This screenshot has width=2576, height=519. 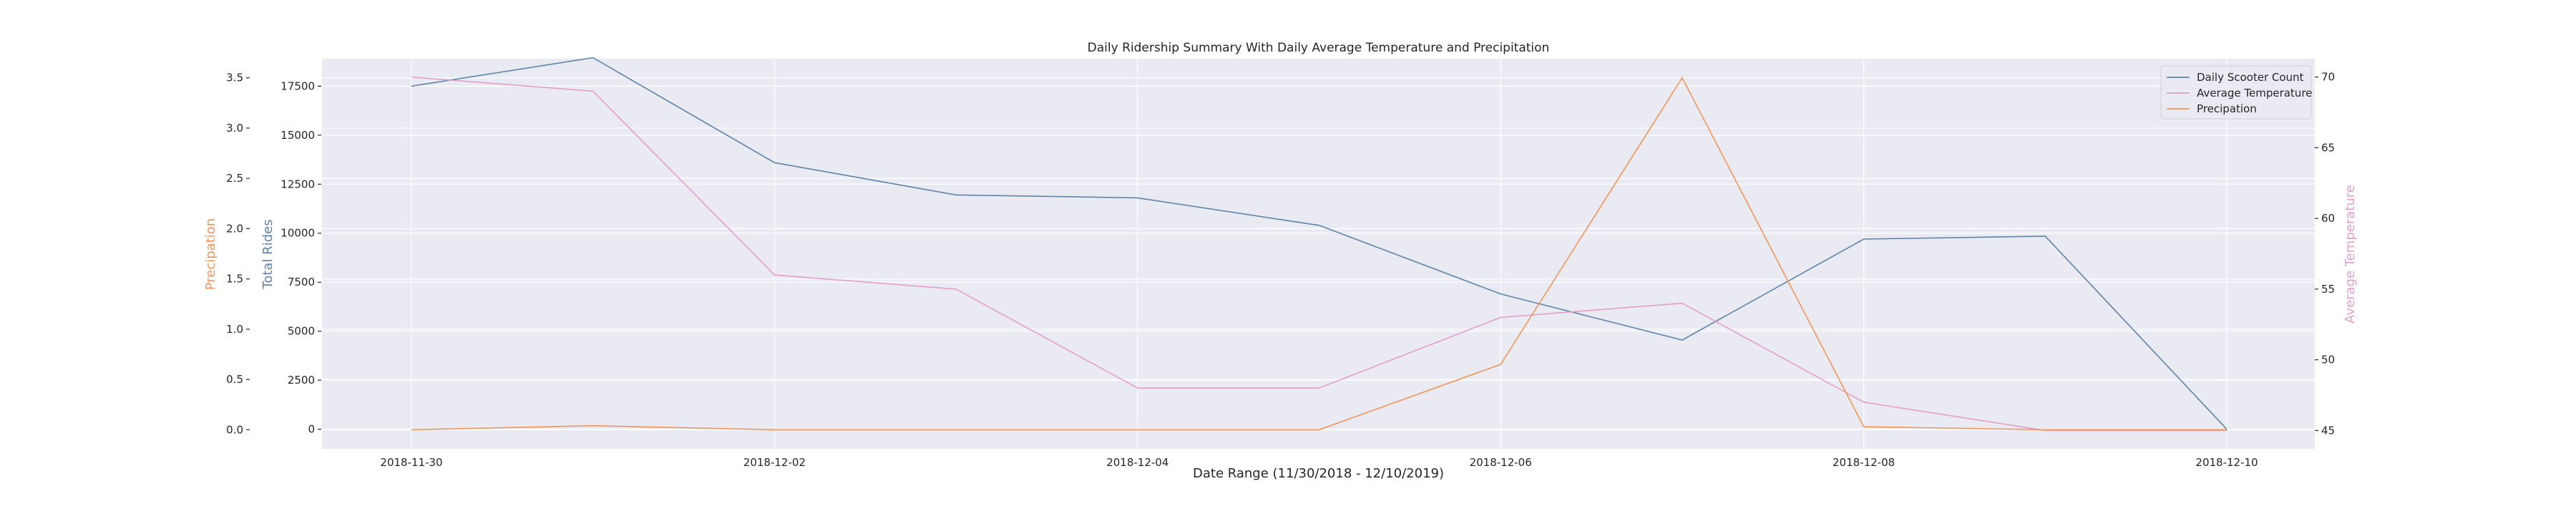 What do you see at coordinates (774, 463) in the screenshot?
I see `x-tick-label: 2018-12-02` at bounding box center [774, 463].